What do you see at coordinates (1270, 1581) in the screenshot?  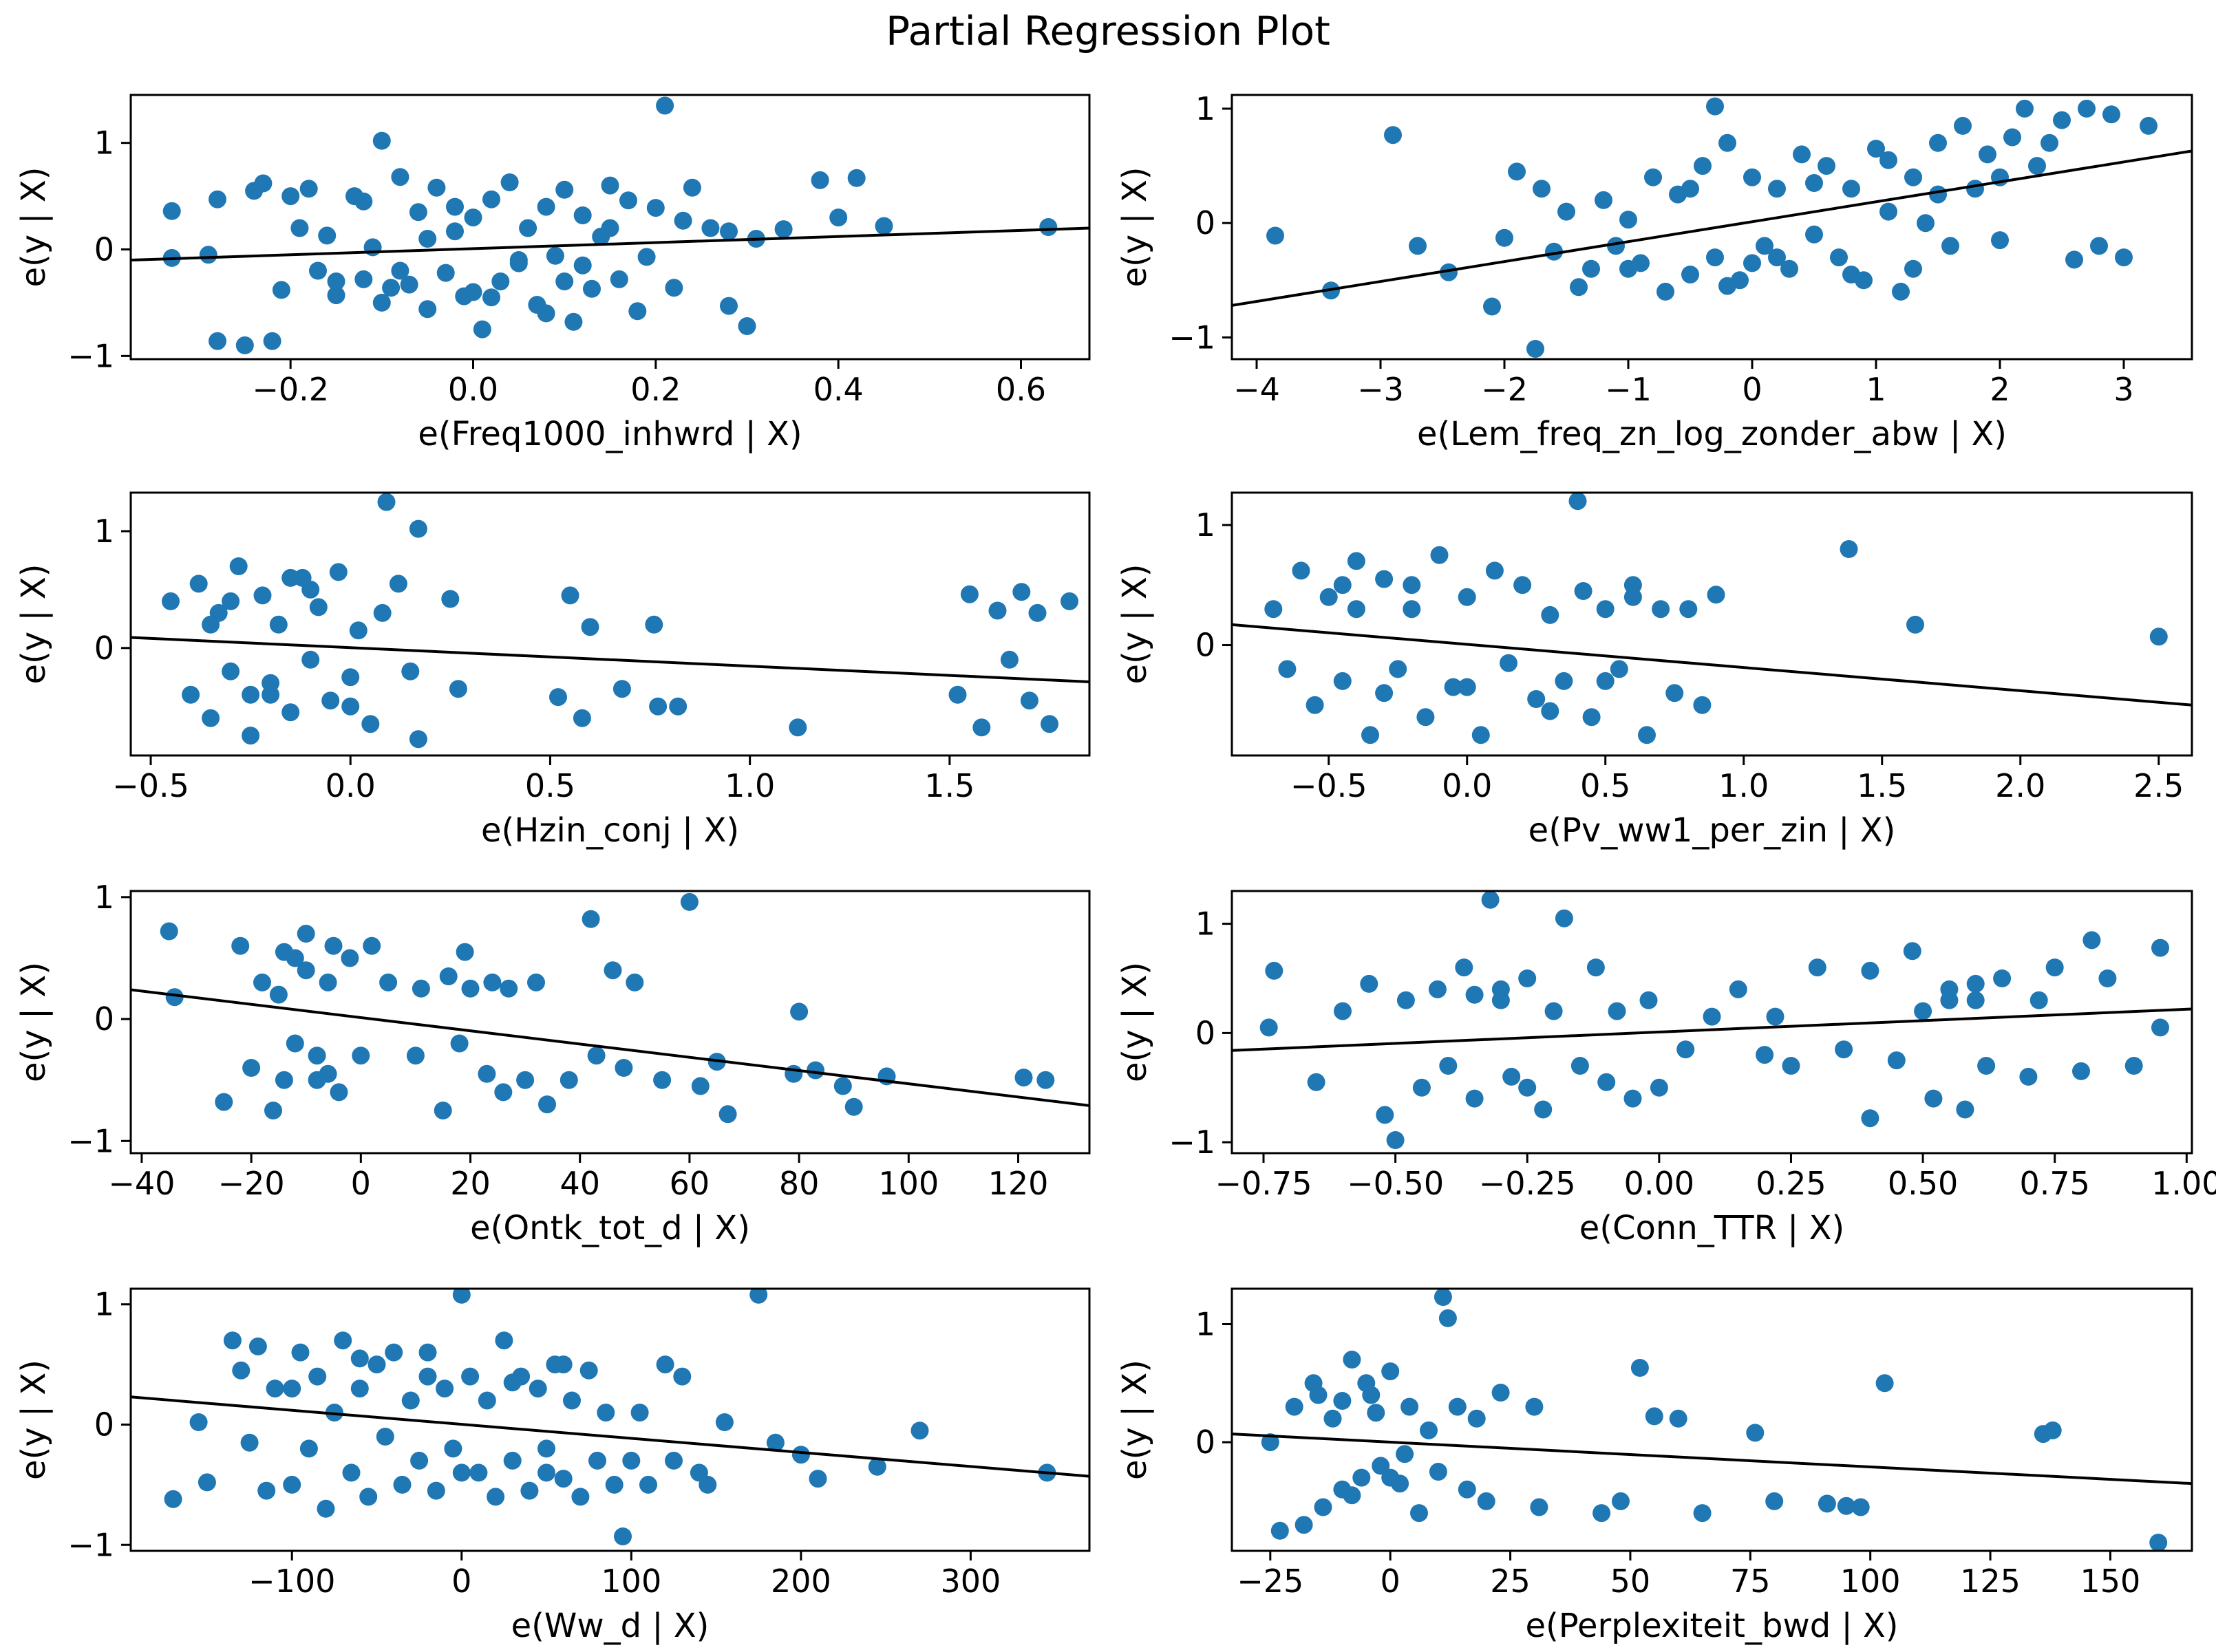 I see `x-tick-label: −25` at bounding box center [1270, 1581].